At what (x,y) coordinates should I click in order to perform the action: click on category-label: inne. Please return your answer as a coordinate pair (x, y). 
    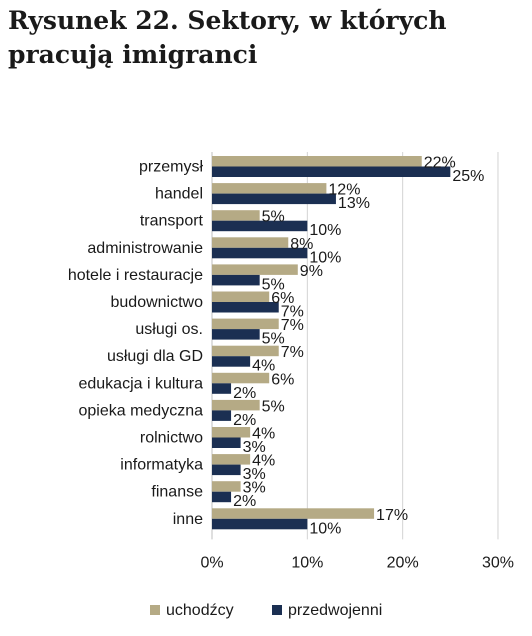
    Looking at the image, I should click on (188, 519).